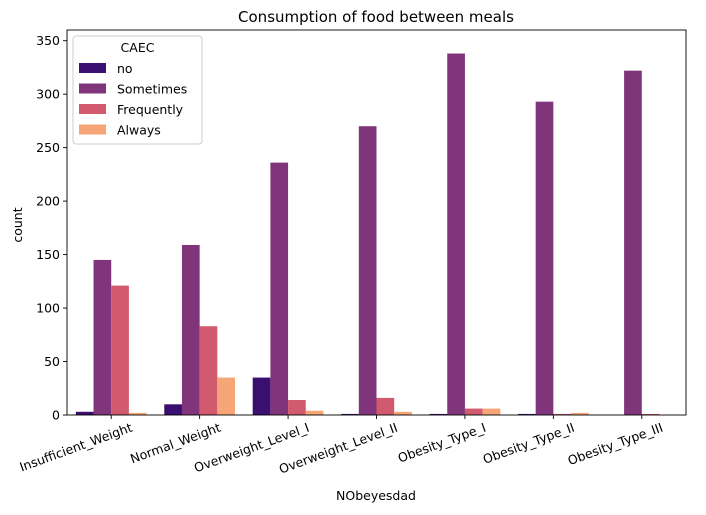 The height and width of the screenshot is (515, 706). I want to click on legend-label-no: no, so click(125, 68).